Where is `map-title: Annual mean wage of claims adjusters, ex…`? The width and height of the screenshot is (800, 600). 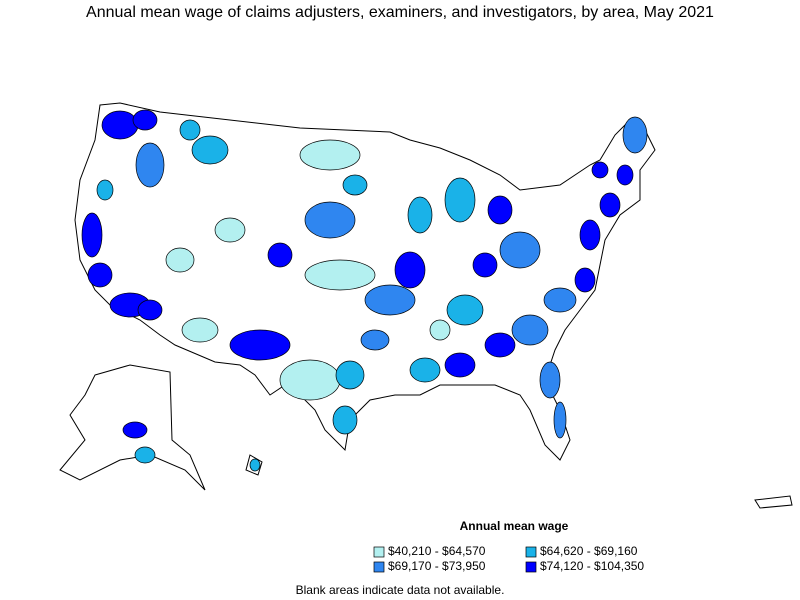 map-title: Annual mean wage of claims adjusters, ex… is located at coordinates (400, 12).